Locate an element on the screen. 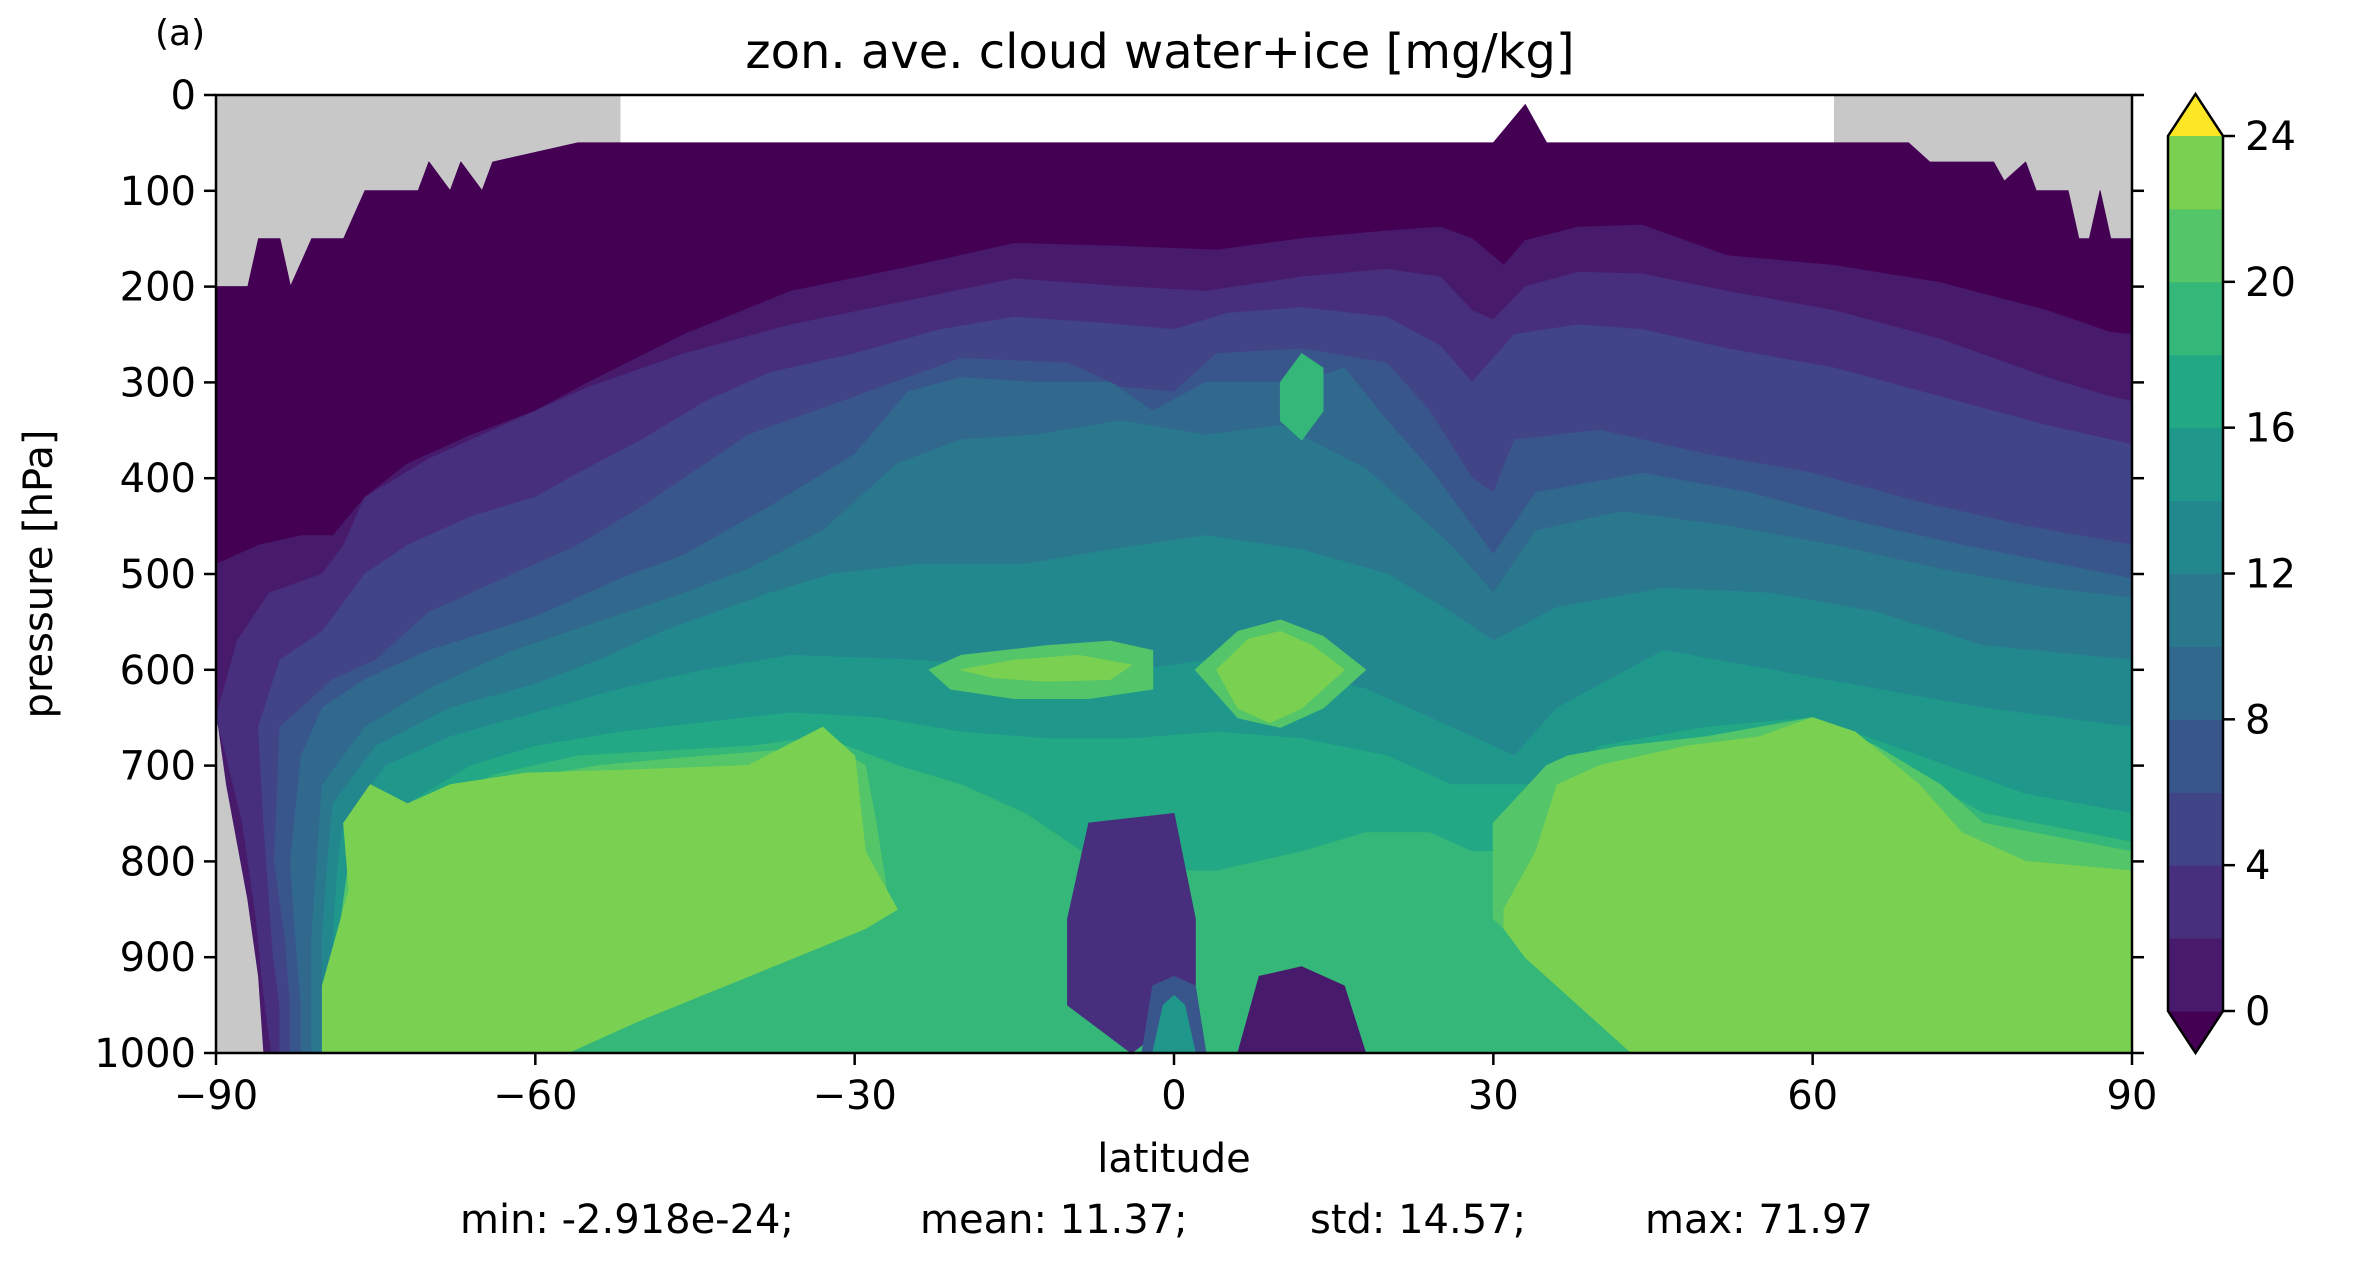 Image resolution: width=2362 pixels, height=1263 pixels. stat-min: min: -2.918e-24; is located at coordinates (627, 1220).